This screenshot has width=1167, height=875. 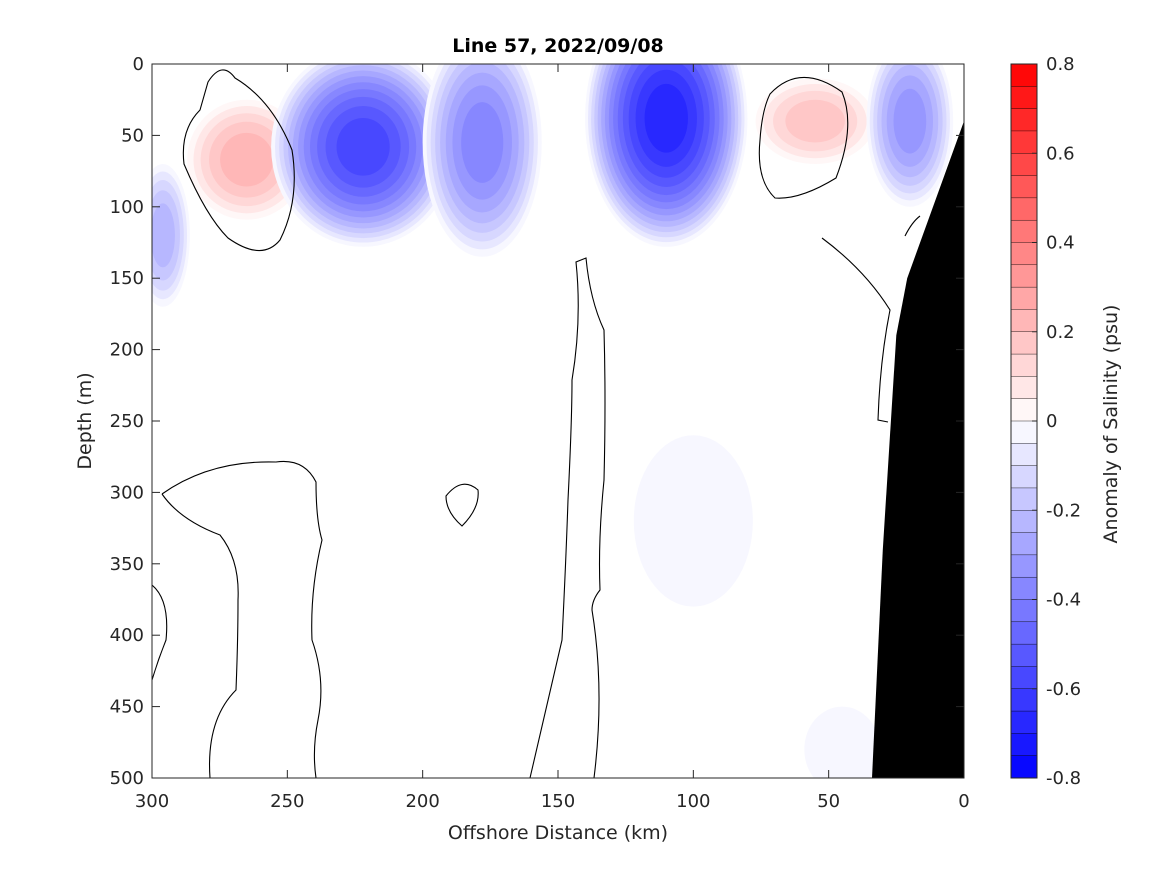 I want to click on bathymetry-seafloor, so click(x=918, y=450).